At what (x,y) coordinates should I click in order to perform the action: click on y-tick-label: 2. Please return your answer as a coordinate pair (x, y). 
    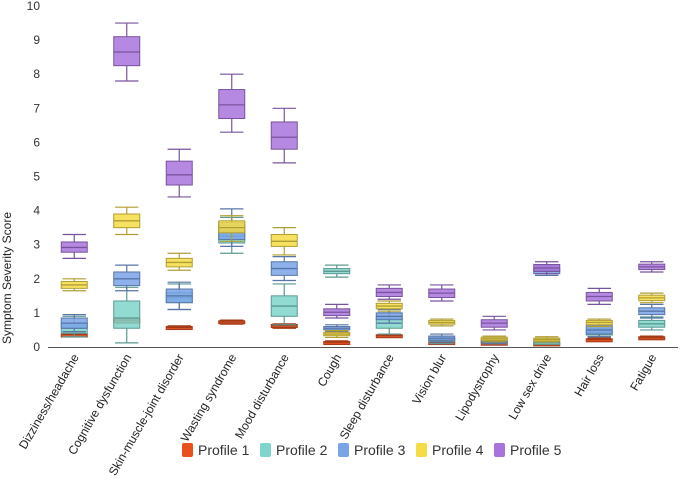
    Looking at the image, I should click on (36, 279).